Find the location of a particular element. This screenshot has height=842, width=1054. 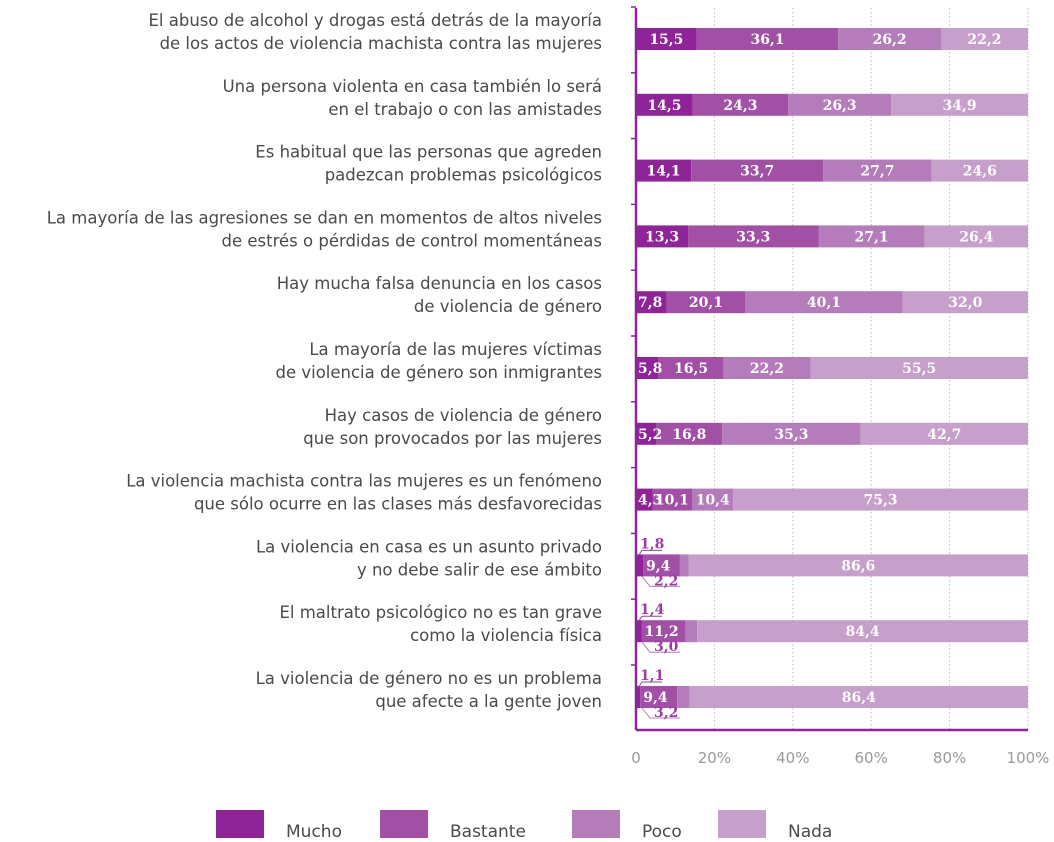

value-label: 42,7 is located at coordinates (944, 435).